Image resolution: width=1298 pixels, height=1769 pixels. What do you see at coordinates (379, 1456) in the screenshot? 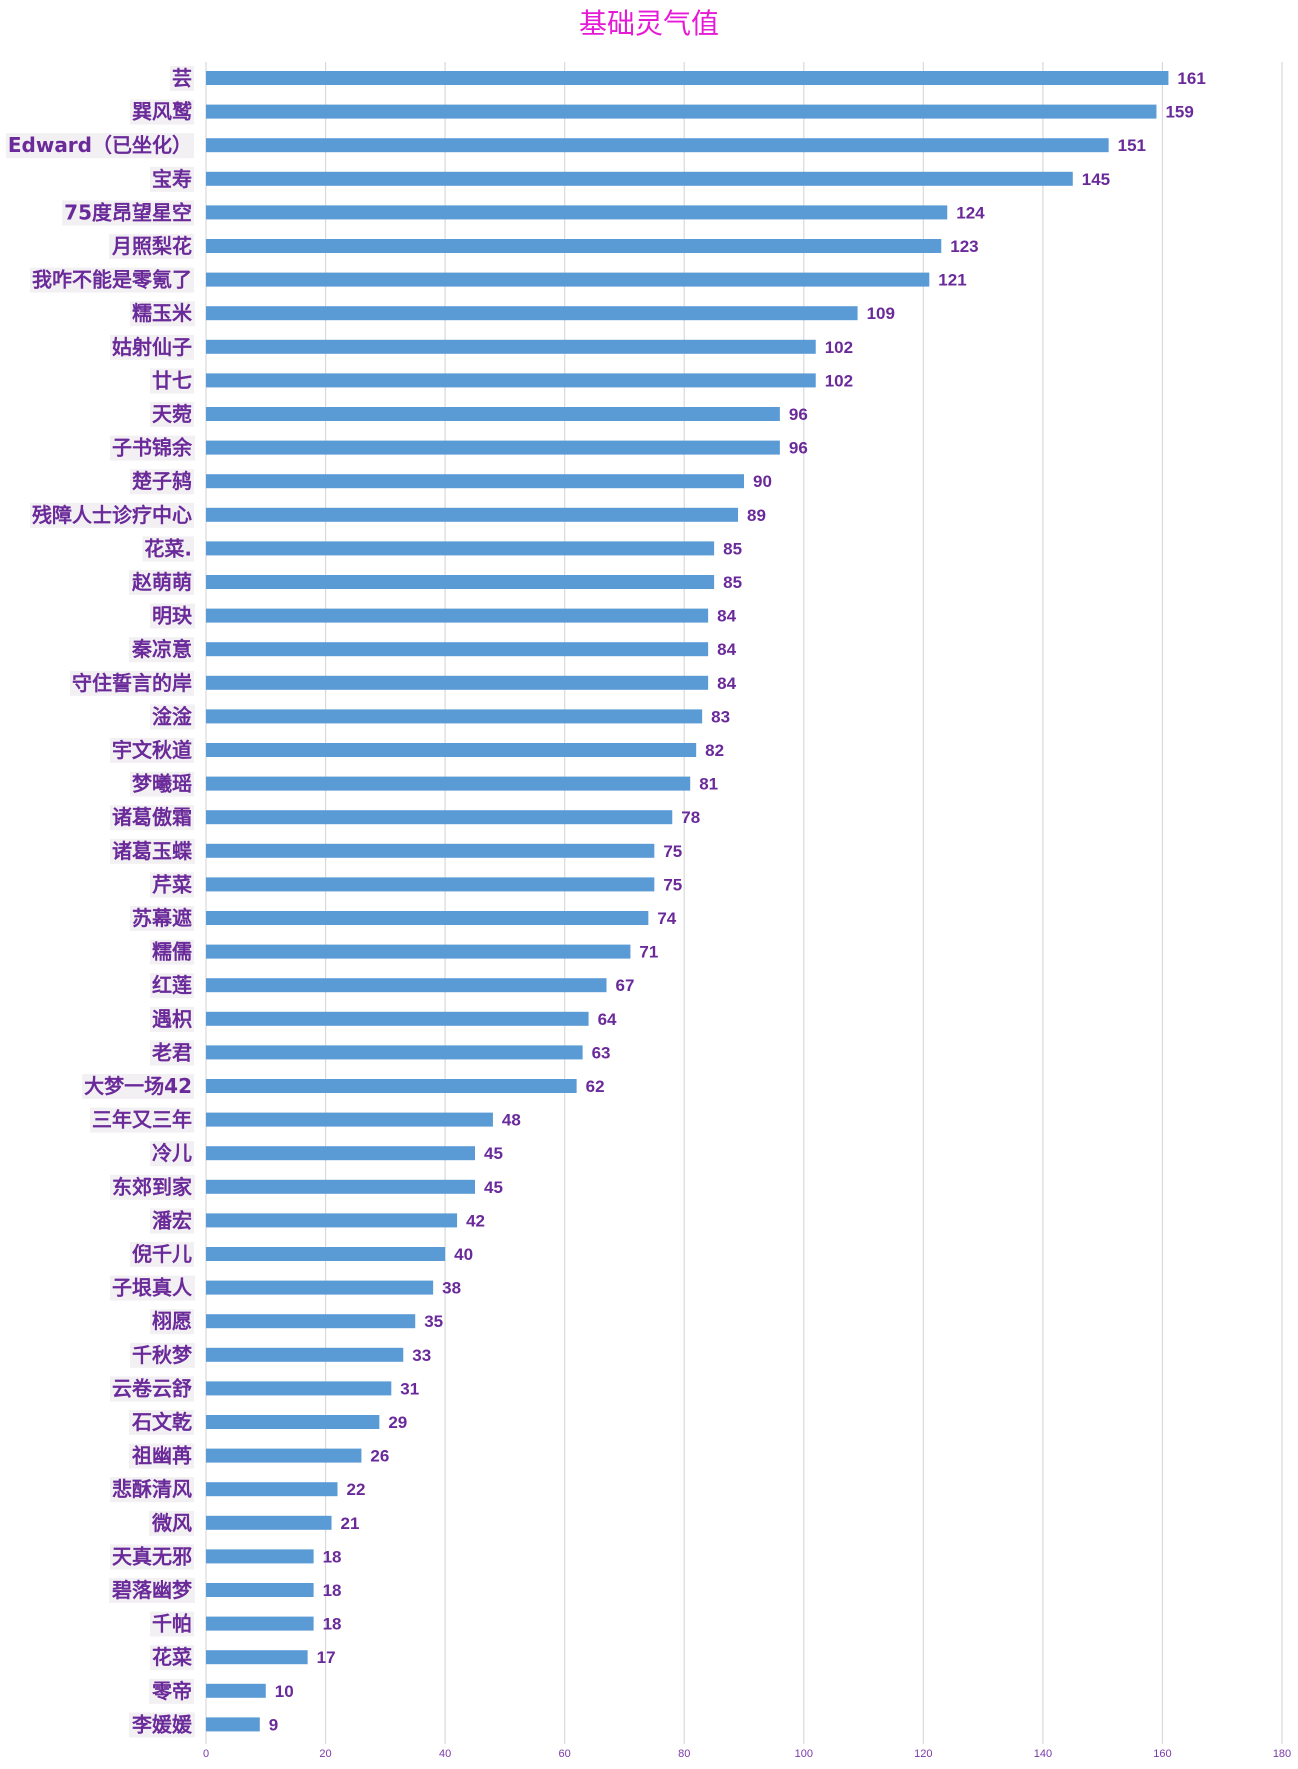
I see `data-label: 26` at bounding box center [379, 1456].